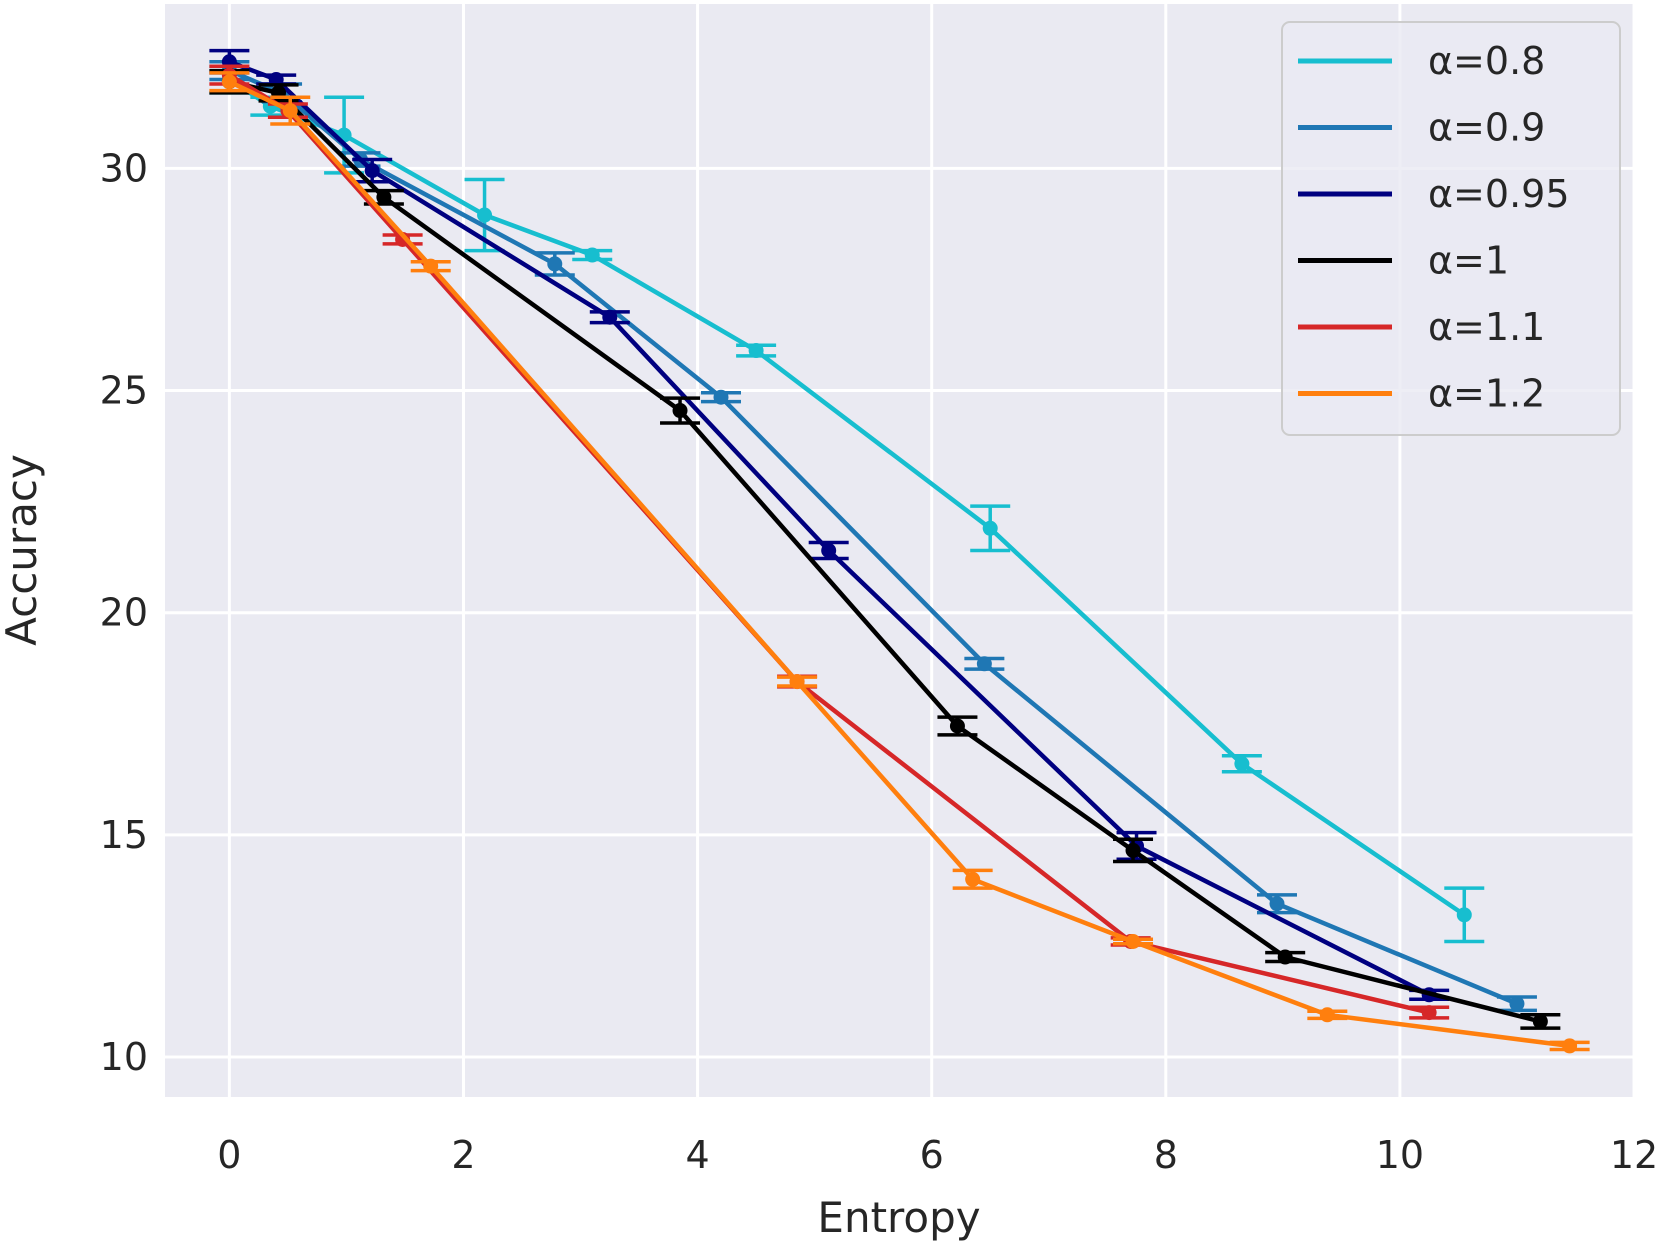  What do you see at coordinates (463, 1155) in the screenshot?
I see `x-tick-label: 2` at bounding box center [463, 1155].